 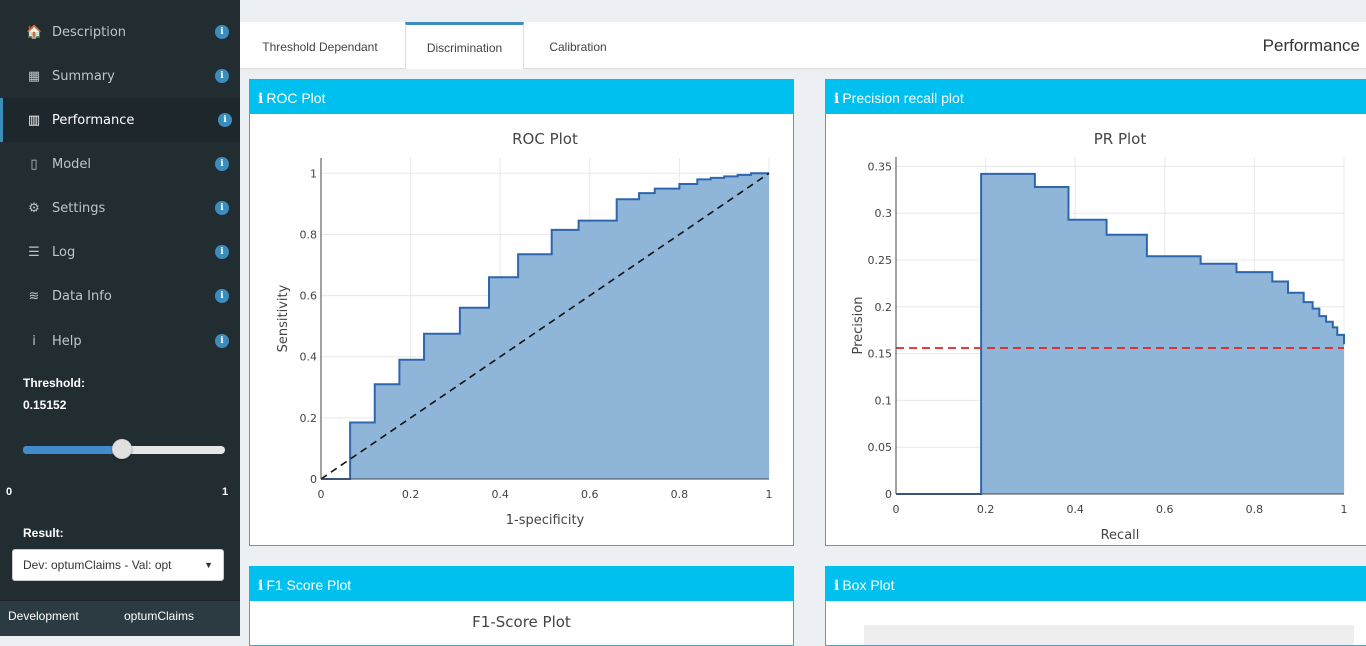 What do you see at coordinates (1109, 635) in the screenshot?
I see `box-plot-area` at bounding box center [1109, 635].